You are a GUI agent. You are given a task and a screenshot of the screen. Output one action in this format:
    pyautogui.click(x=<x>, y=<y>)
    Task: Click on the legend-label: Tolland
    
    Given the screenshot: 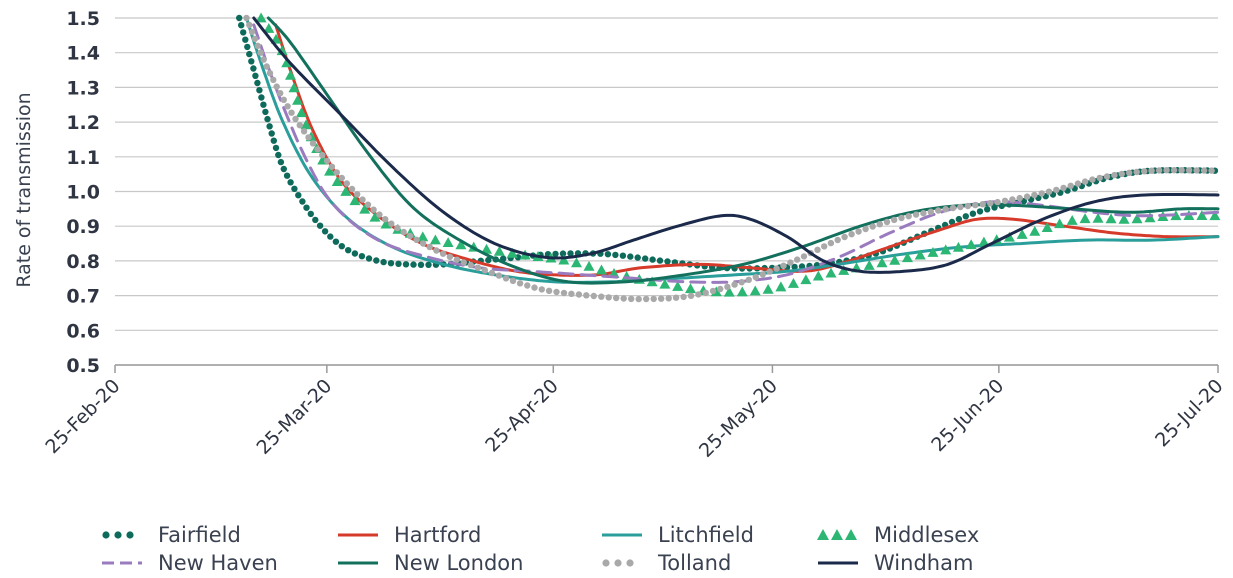 What is the action you would take?
    pyautogui.click(x=694, y=563)
    